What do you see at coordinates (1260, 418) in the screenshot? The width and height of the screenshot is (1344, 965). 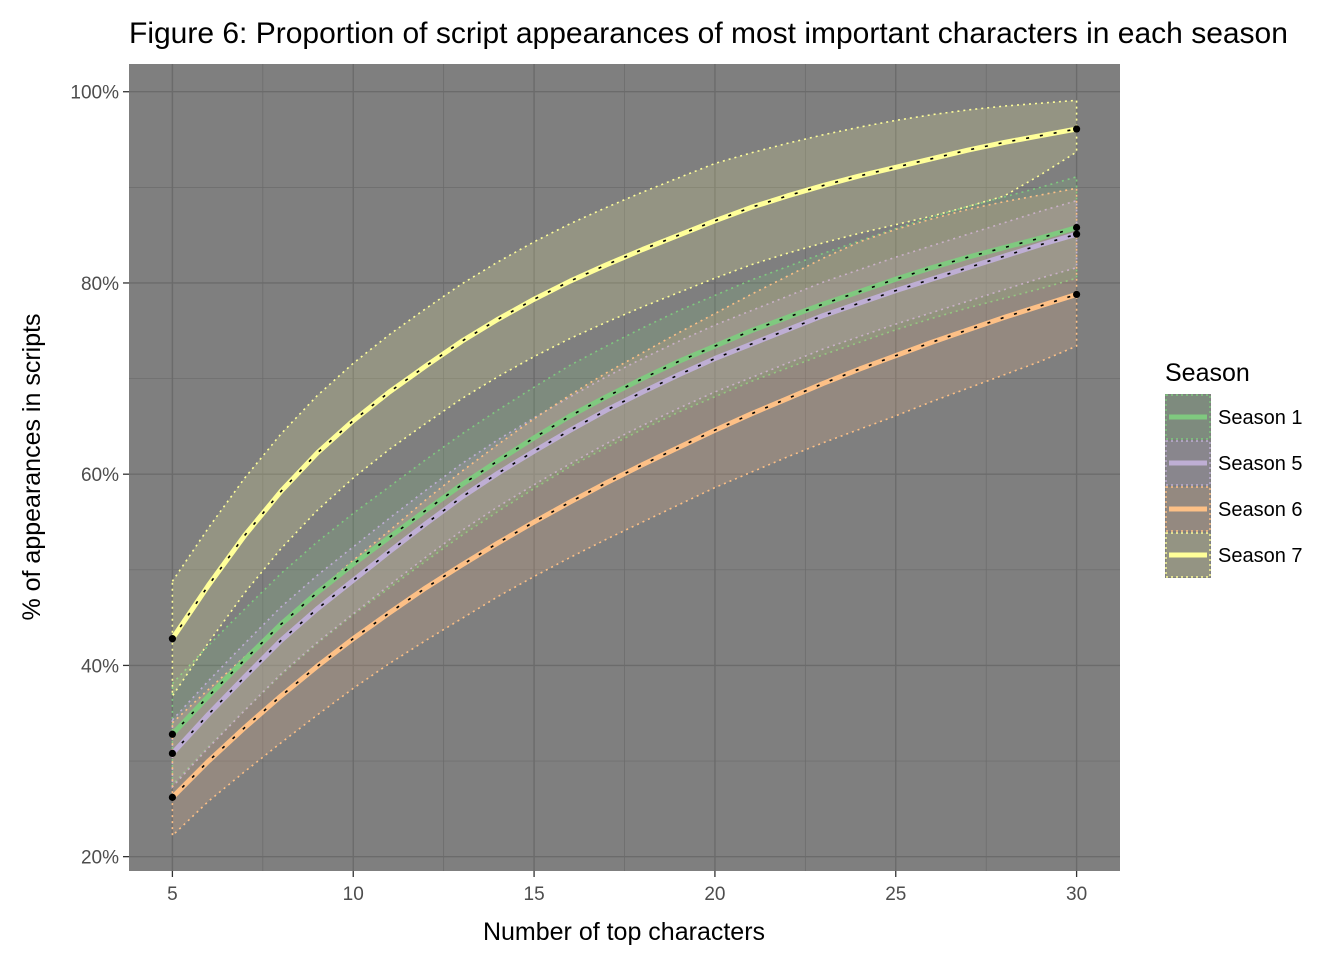 I see `legend-label-season-1: Season 1` at bounding box center [1260, 418].